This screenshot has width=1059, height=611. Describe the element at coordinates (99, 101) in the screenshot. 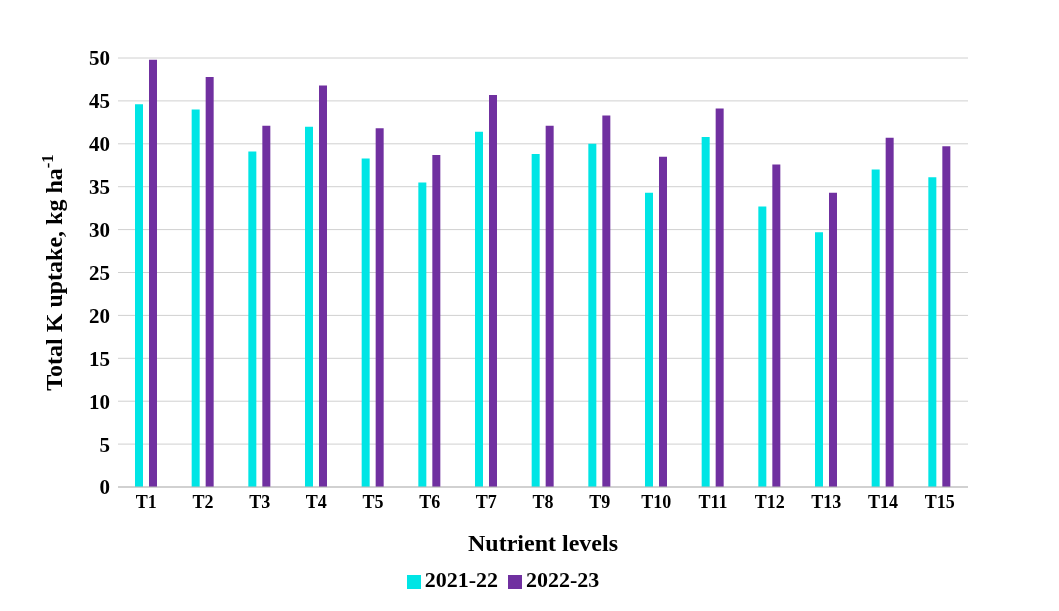

I see `y-tick-label: 45` at that location.